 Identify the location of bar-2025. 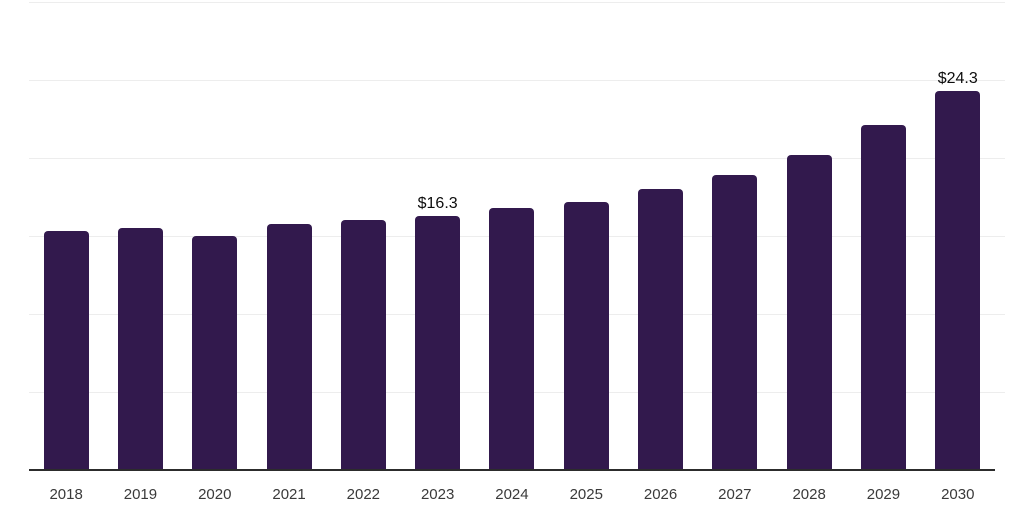
(586, 335).